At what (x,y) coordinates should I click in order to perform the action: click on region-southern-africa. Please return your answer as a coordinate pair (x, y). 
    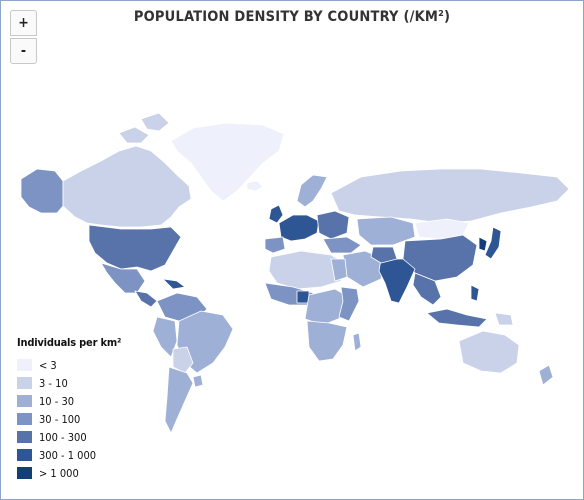
    Looking at the image, I should click on (327, 341).